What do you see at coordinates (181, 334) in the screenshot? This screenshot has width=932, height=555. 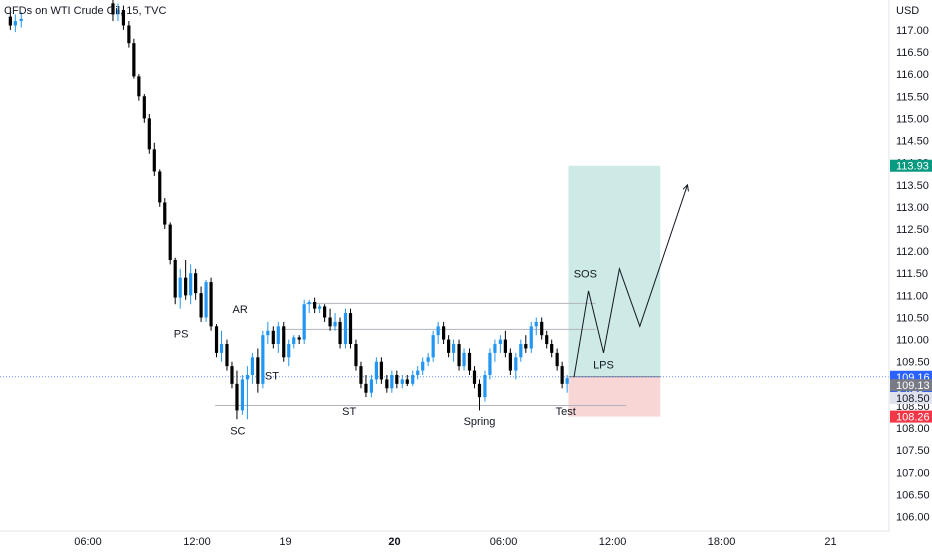 I see `annotation-ps: PS` at bounding box center [181, 334].